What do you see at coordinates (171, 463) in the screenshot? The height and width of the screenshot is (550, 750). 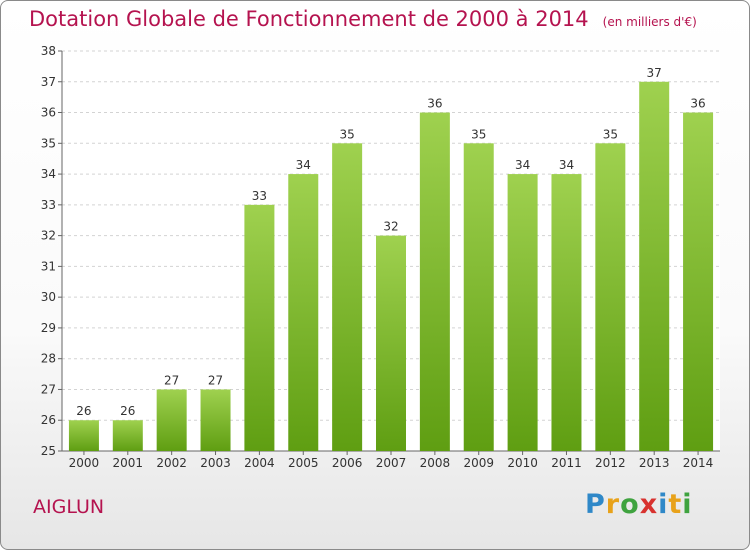 I see `x-tick-label: 2002` at bounding box center [171, 463].